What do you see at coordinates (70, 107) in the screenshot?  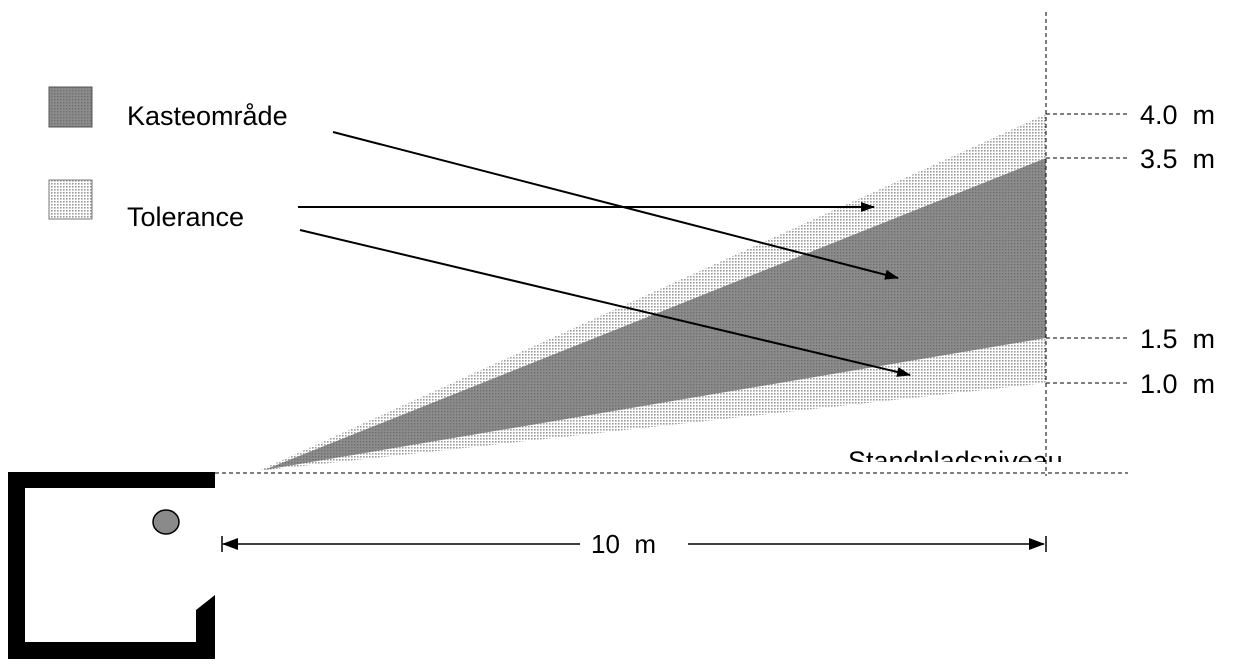 I see `legend-swatch-throw-area` at bounding box center [70, 107].